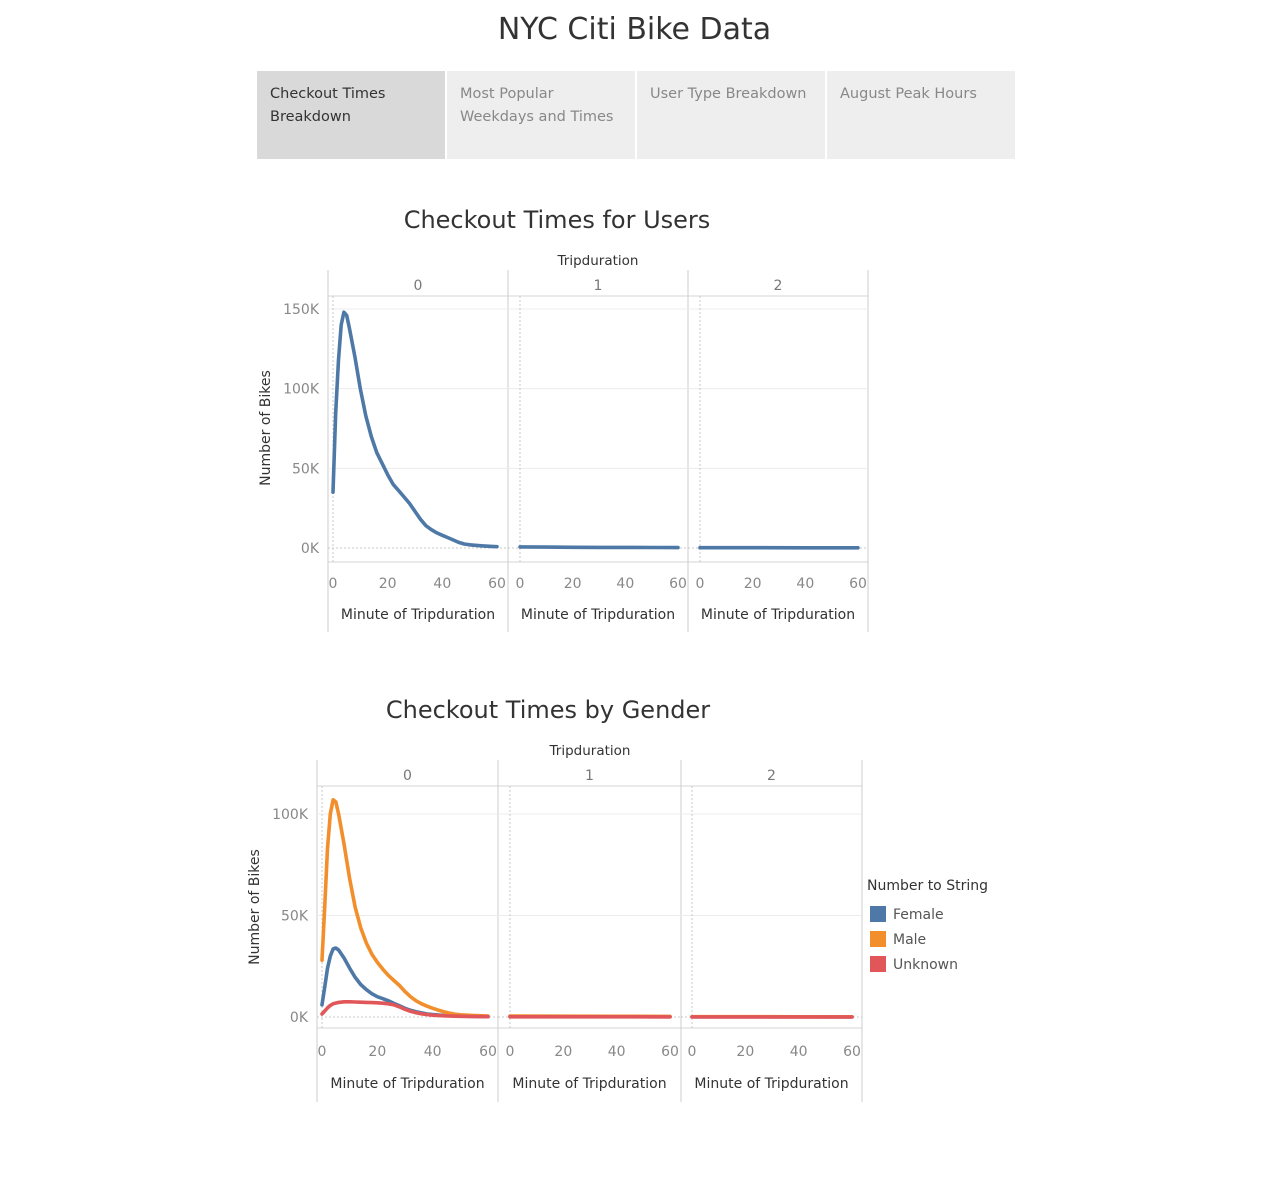 The height and width of the screenshot is (1204, 1269). What do you see at coordinates (909, 940) in the screenshot?
I see `legend-label-male: Male` at bounding box center [909, 940].